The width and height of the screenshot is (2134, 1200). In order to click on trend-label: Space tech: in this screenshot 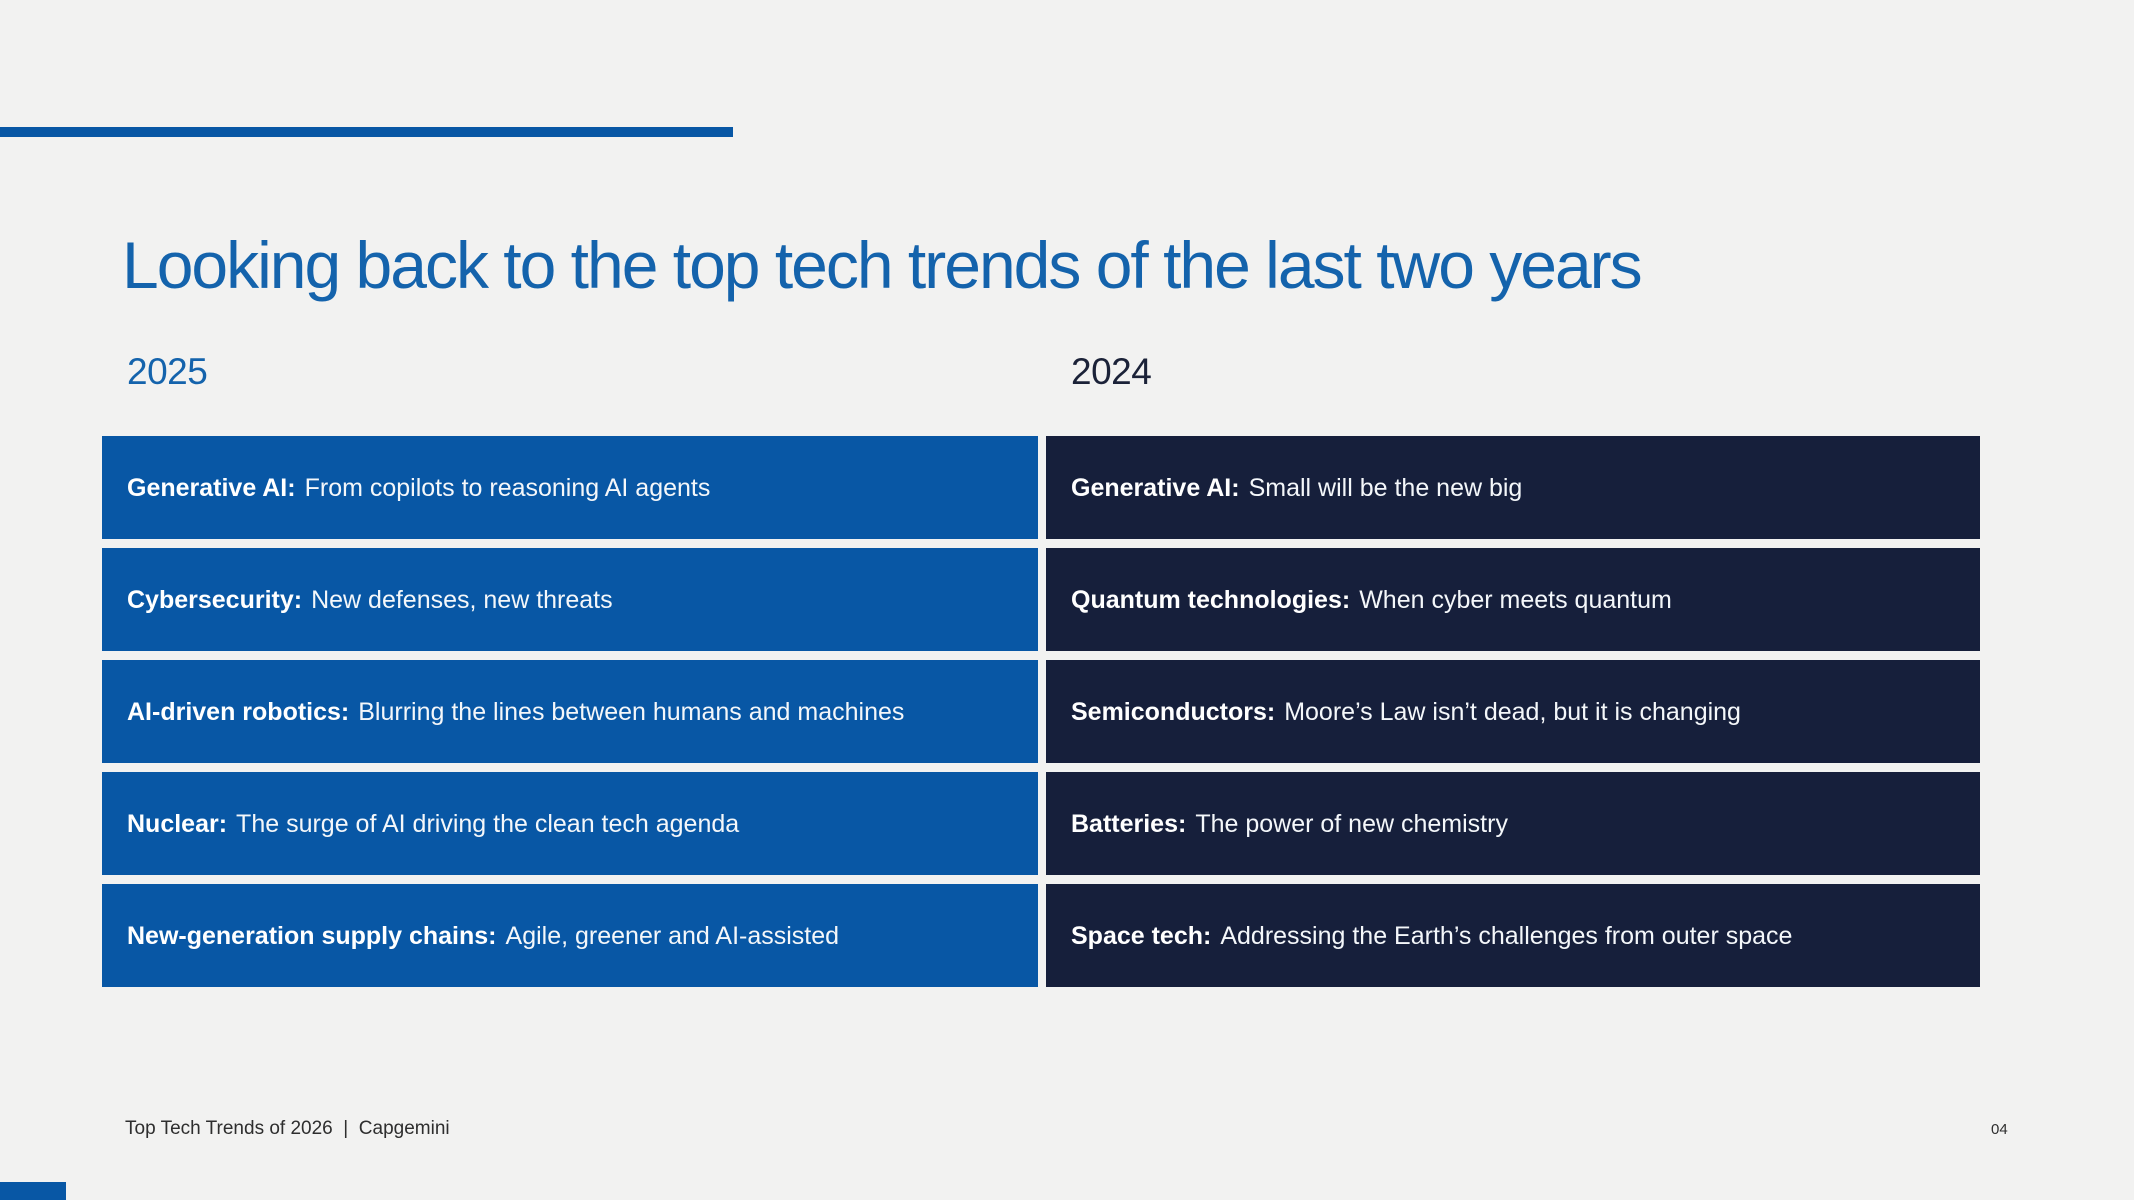, I will do `click(1141, 935)`.